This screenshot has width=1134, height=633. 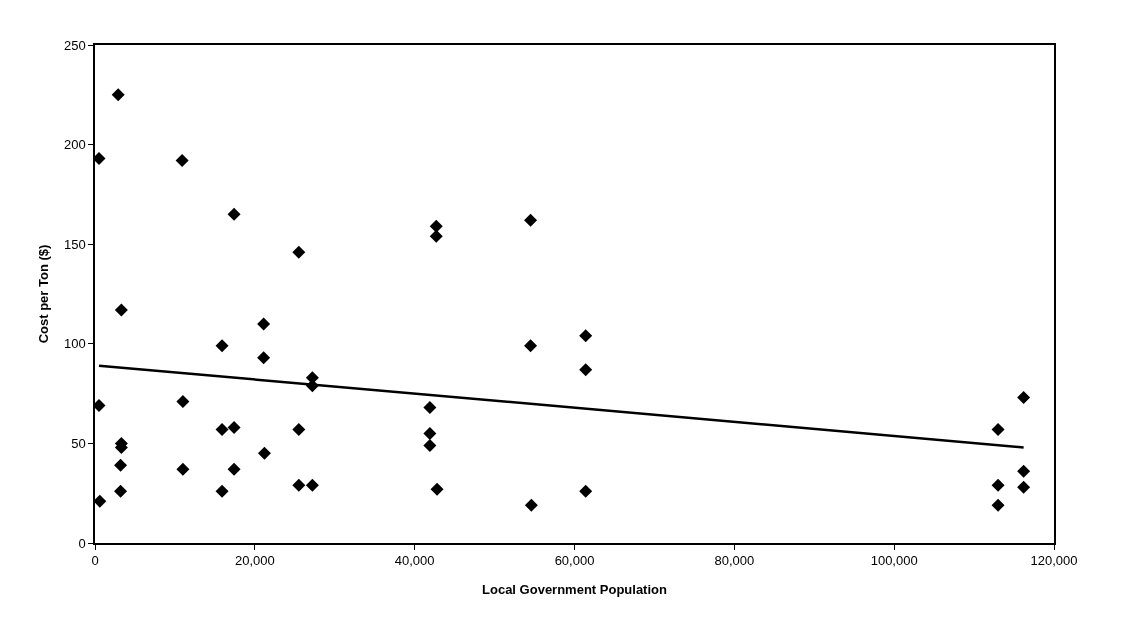 What do you see at coordinates (414, 561) in the screenshot?
I see `x-tick-label: 40,000` at bounding box center [414, 561].